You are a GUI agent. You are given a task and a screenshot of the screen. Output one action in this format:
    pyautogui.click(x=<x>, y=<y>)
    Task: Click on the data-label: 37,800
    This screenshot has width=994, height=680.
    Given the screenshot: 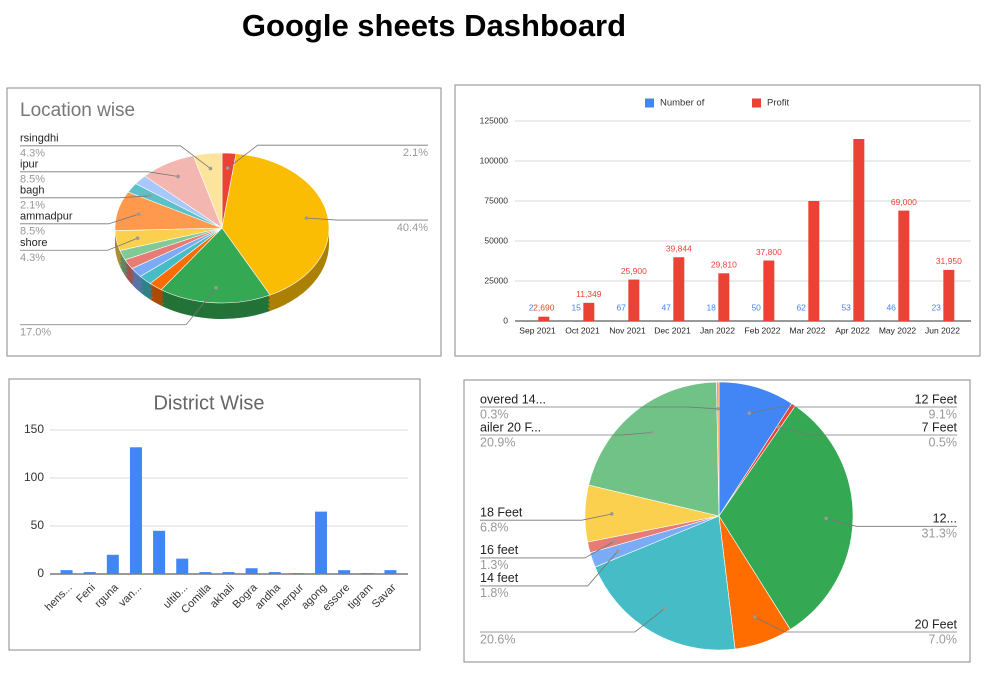 What is the action you would take?
    pyautogui.click(x=769, y=252)
    